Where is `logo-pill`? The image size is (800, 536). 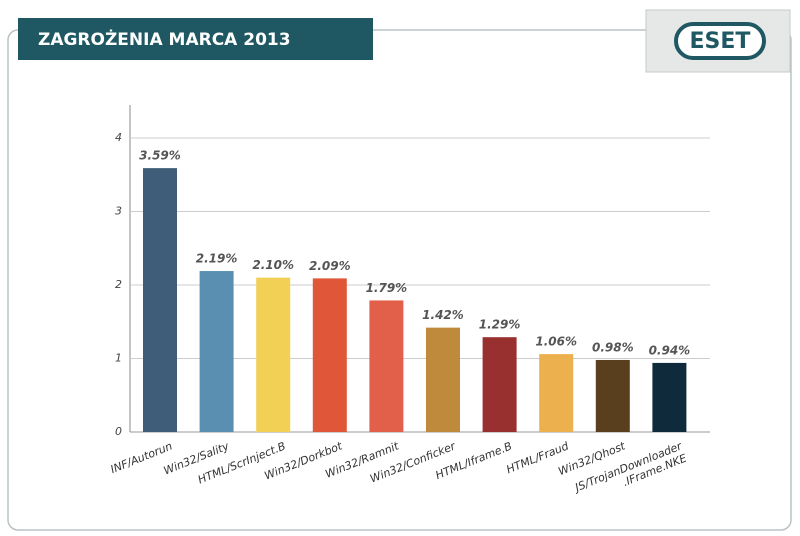 logo-pill is located at coordinates (720, 41).